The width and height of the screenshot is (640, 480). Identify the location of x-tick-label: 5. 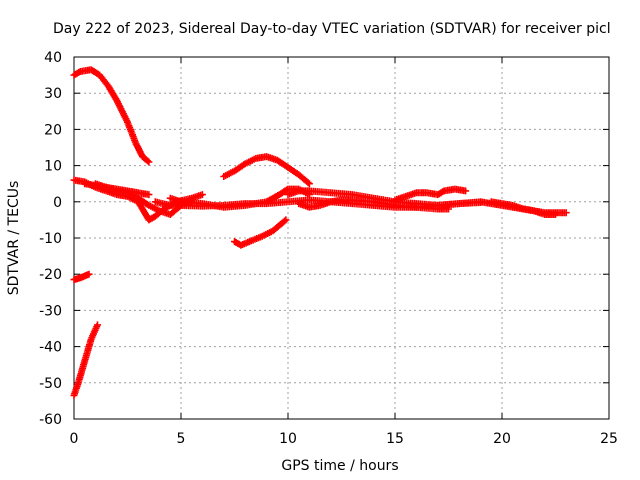
(181, 439).